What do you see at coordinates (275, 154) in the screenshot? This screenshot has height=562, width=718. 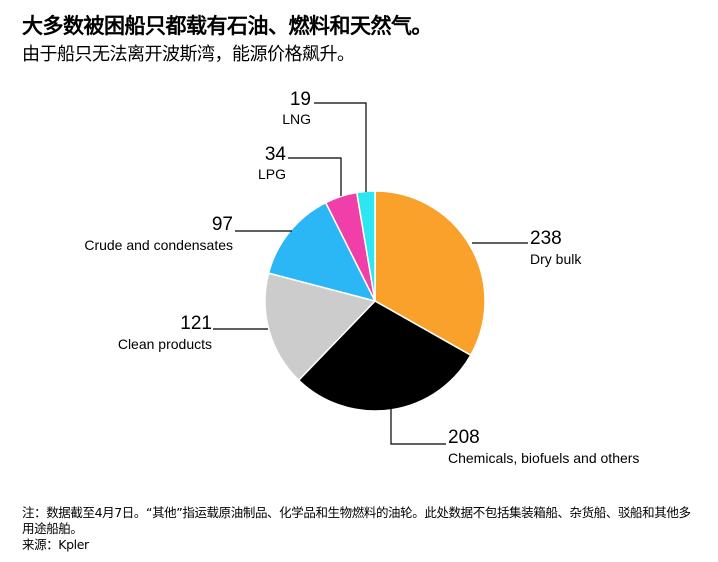 I see `data-label-lpg-value: 34` at bounding box center [275, 154].